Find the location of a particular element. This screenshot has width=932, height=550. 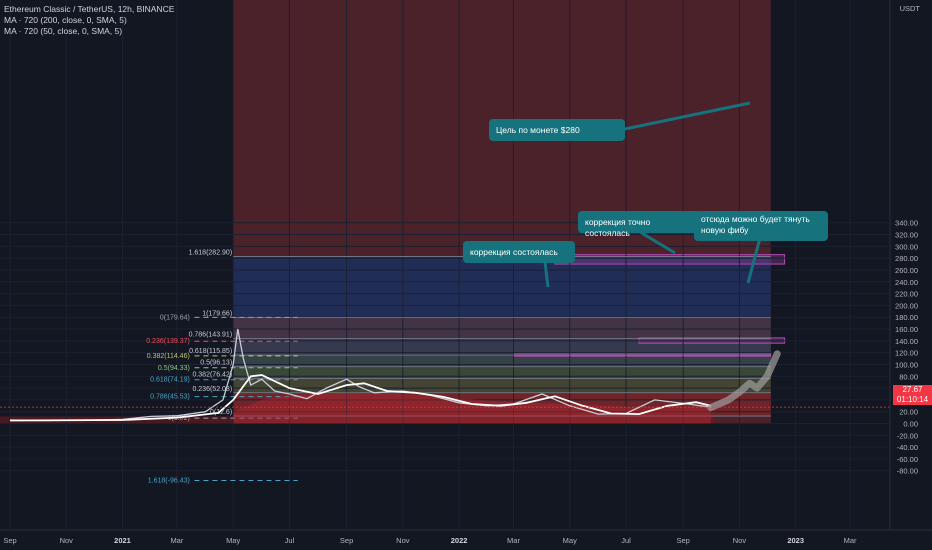

fib-left-label: 1.618(-96.43) is located at coordinates (169, 480).